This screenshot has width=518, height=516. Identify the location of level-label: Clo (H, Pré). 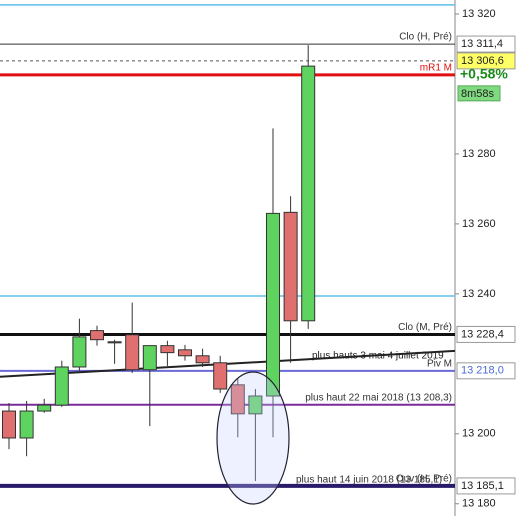
(425, 37).